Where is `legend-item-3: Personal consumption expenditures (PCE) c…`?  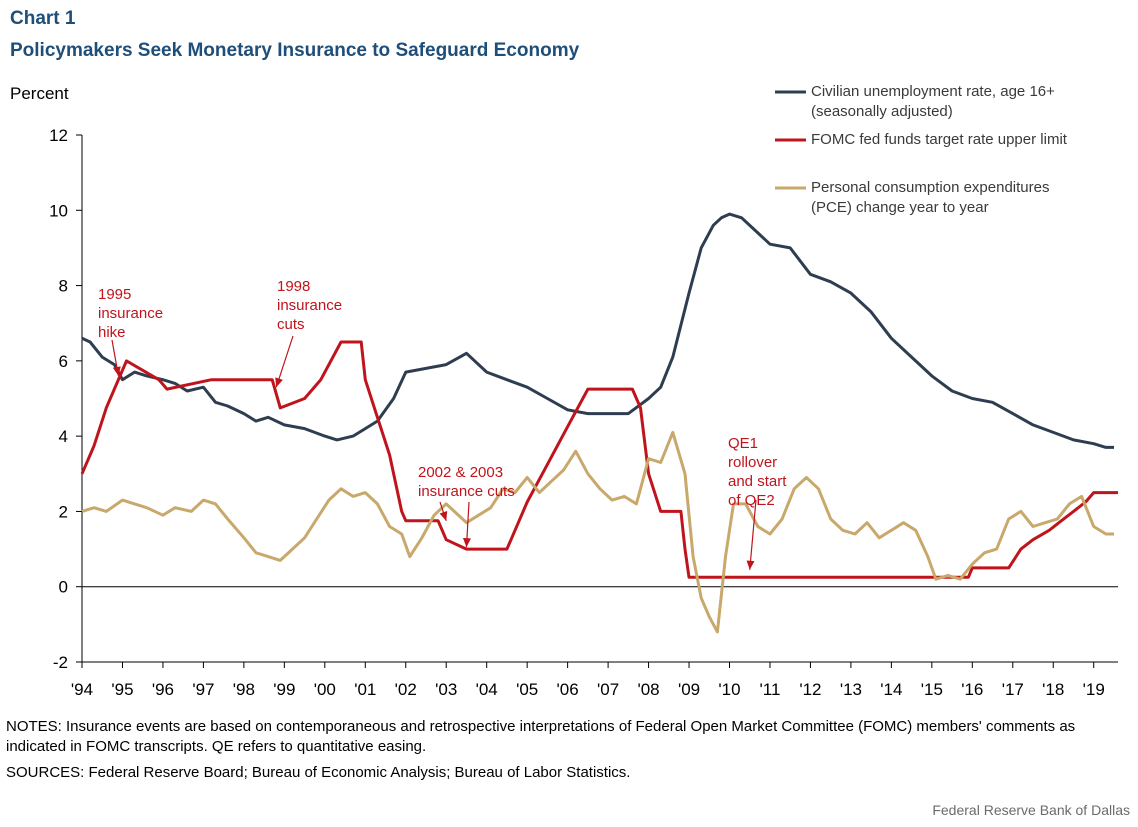
legend-item-3: Personal consumption expenditures (PCE) c… is located at coordinates (912, 197).